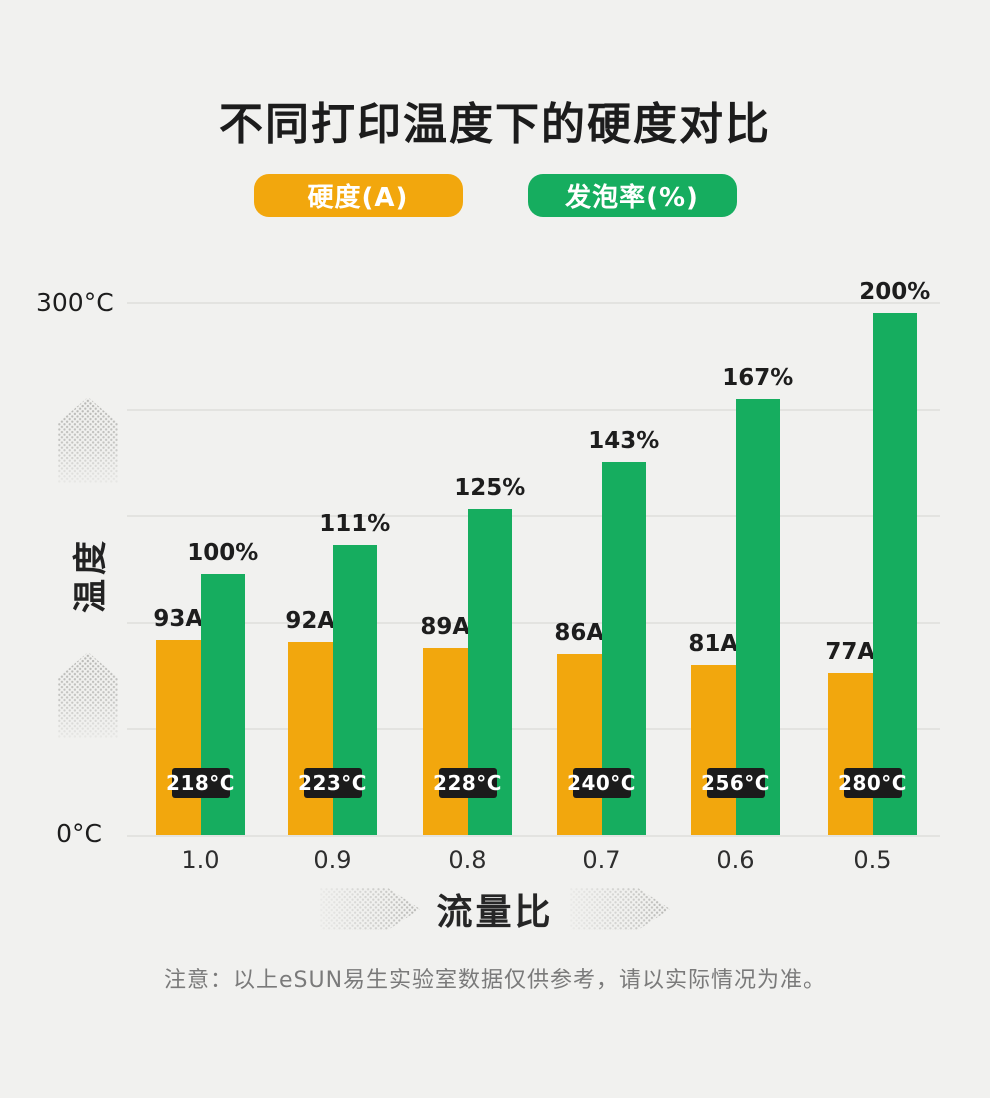  I want to click on foaming-rate-value-label: 200%, so click(895, 292).